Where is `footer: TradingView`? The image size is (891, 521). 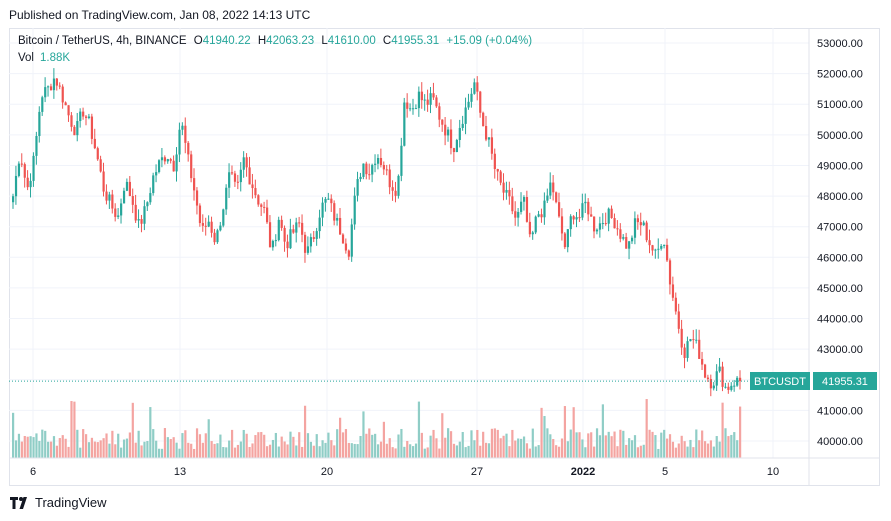 footer: TradingView is located at coordinates (58, 502).